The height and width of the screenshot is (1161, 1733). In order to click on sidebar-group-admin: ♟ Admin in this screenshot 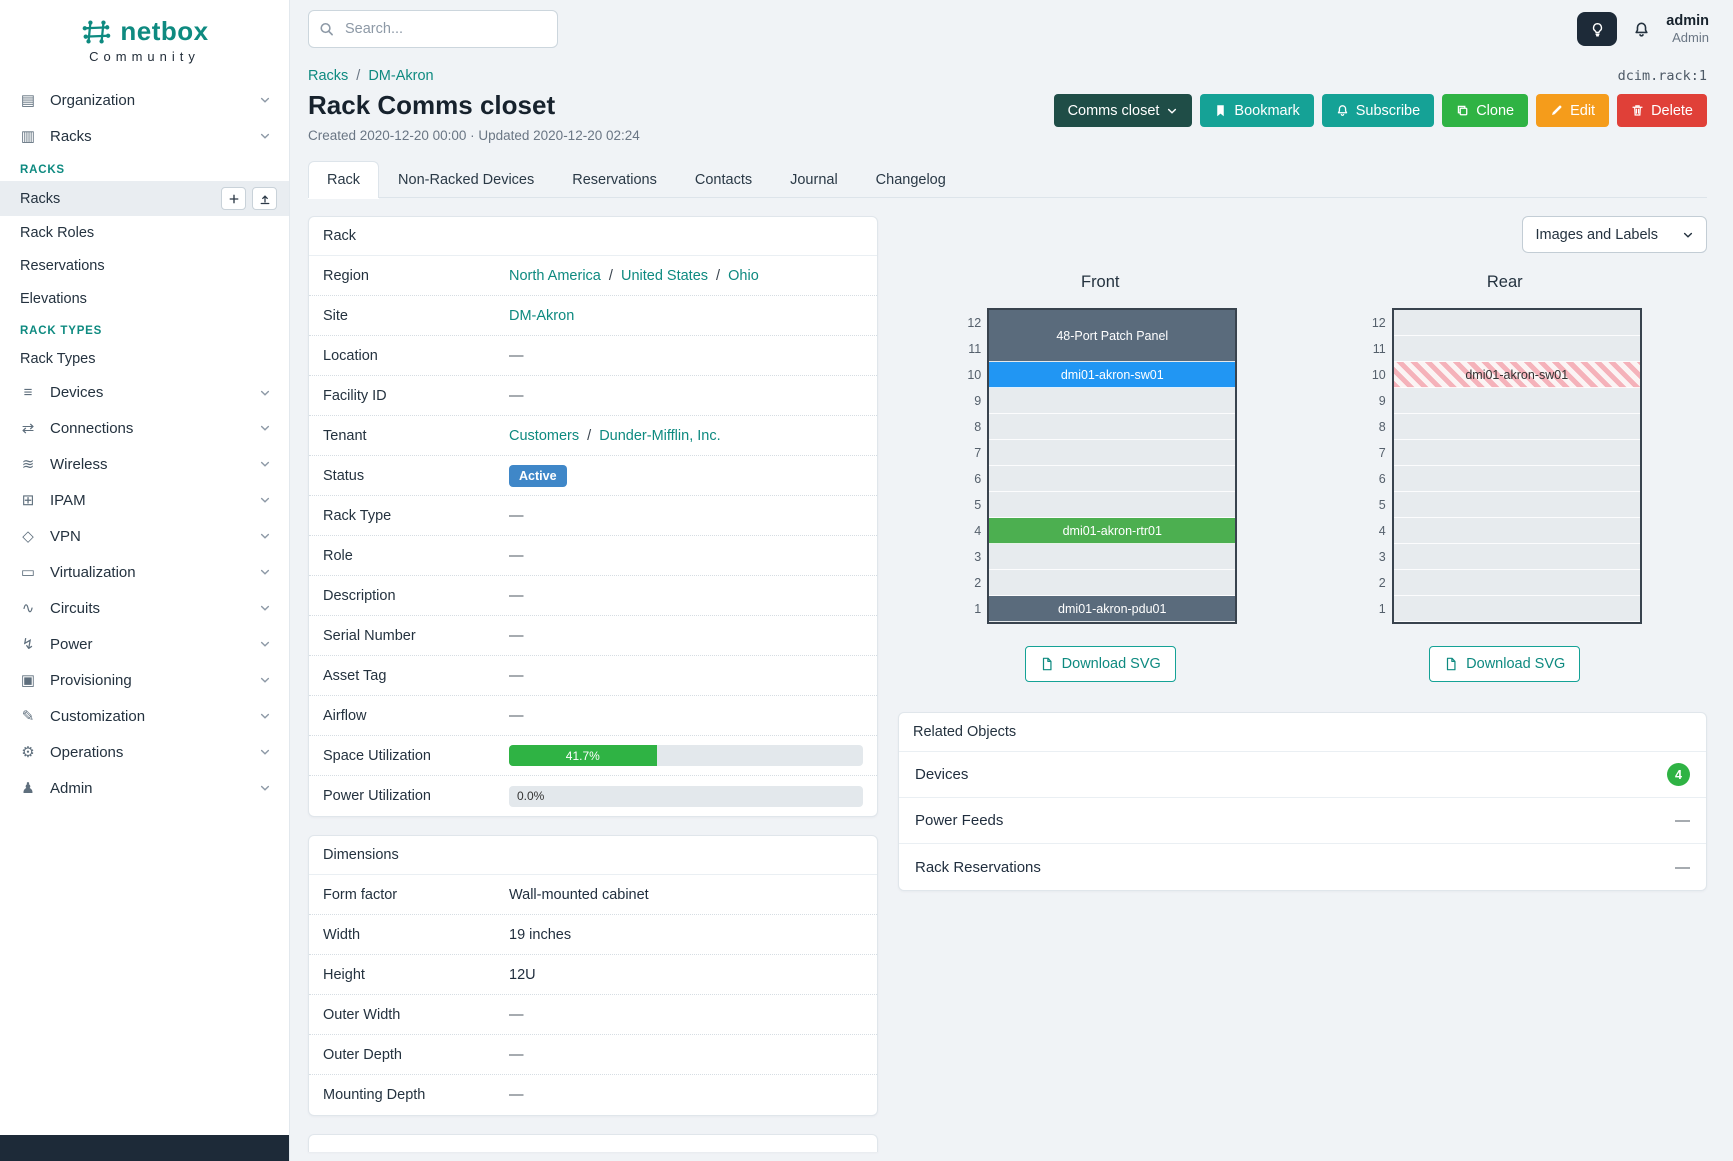, I will do `click(144, 788)`.